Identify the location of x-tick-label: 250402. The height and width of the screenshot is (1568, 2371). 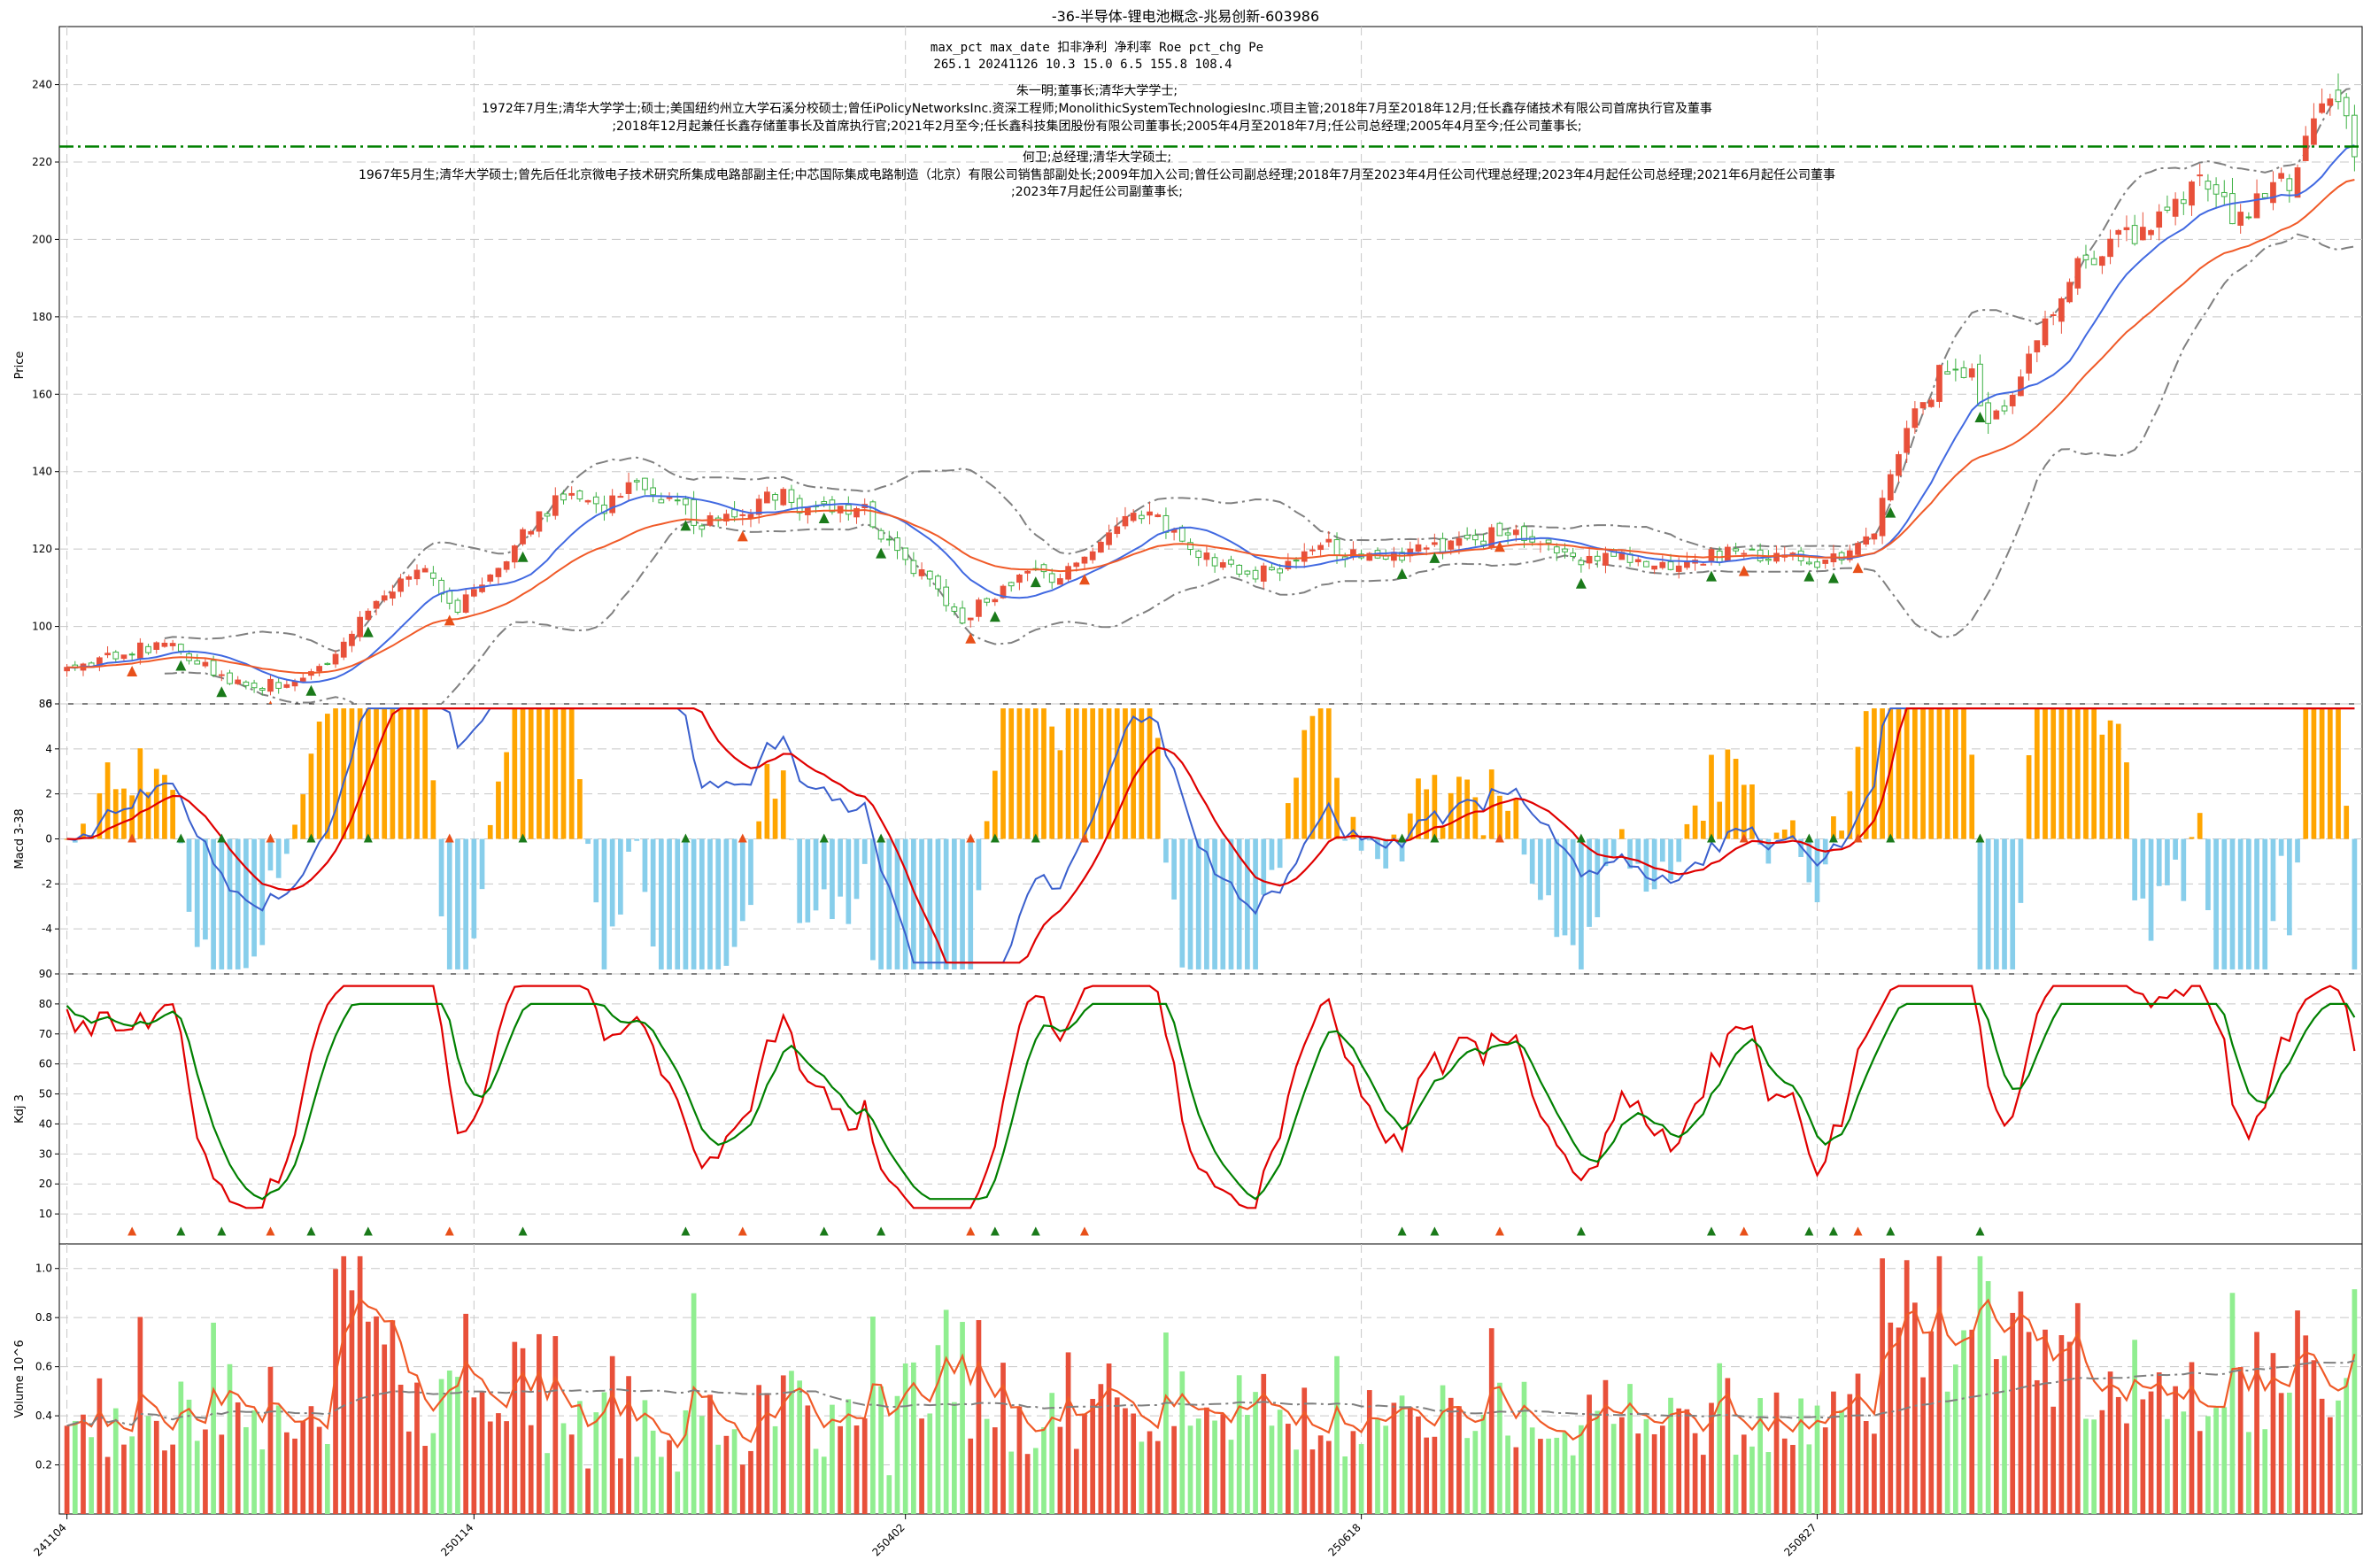
(888, 1540).